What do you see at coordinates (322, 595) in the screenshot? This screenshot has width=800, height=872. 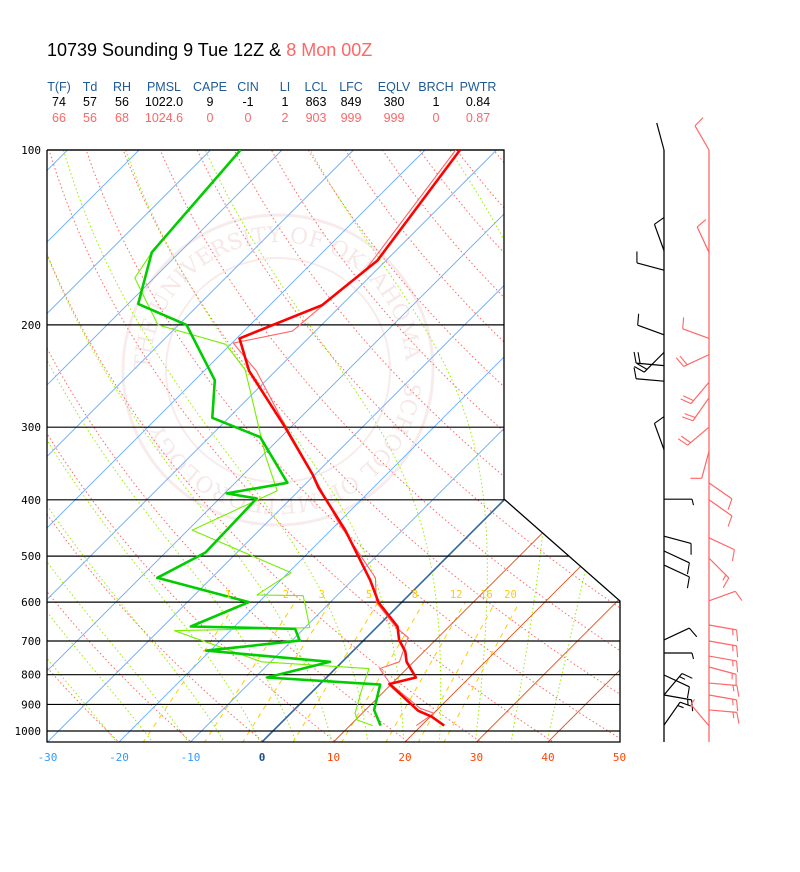 I see `mixing-ratio-label: 3` at bounding box center [322, 595].